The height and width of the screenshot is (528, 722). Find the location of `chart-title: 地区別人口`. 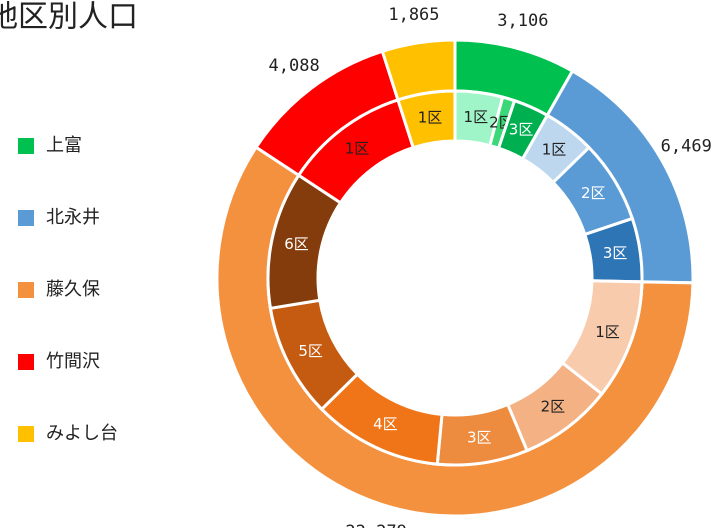

chart-title: 地区別人口 is located at coordinates (69, 17).